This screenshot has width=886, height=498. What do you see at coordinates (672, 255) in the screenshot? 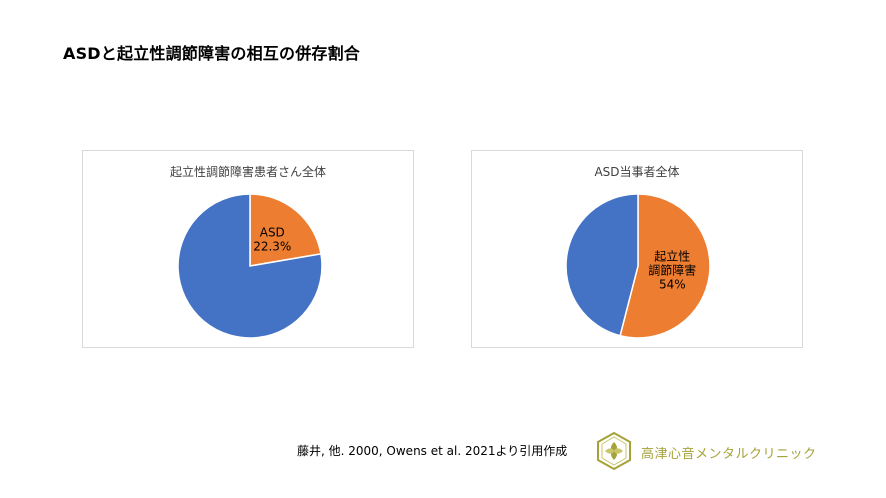
I see `data-label: 起立性` at bounding box center [672, 255].